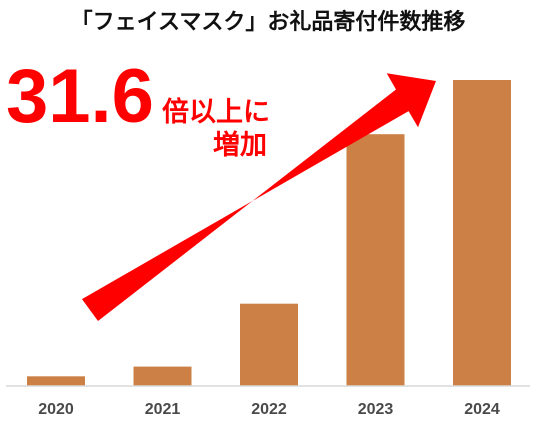 Image resolution: width=536 pixels, height=424 pixels. Describe the element at coordinates (482, 409) in the screenshot. I see `x-tick-label-2024: 2024` at that location.